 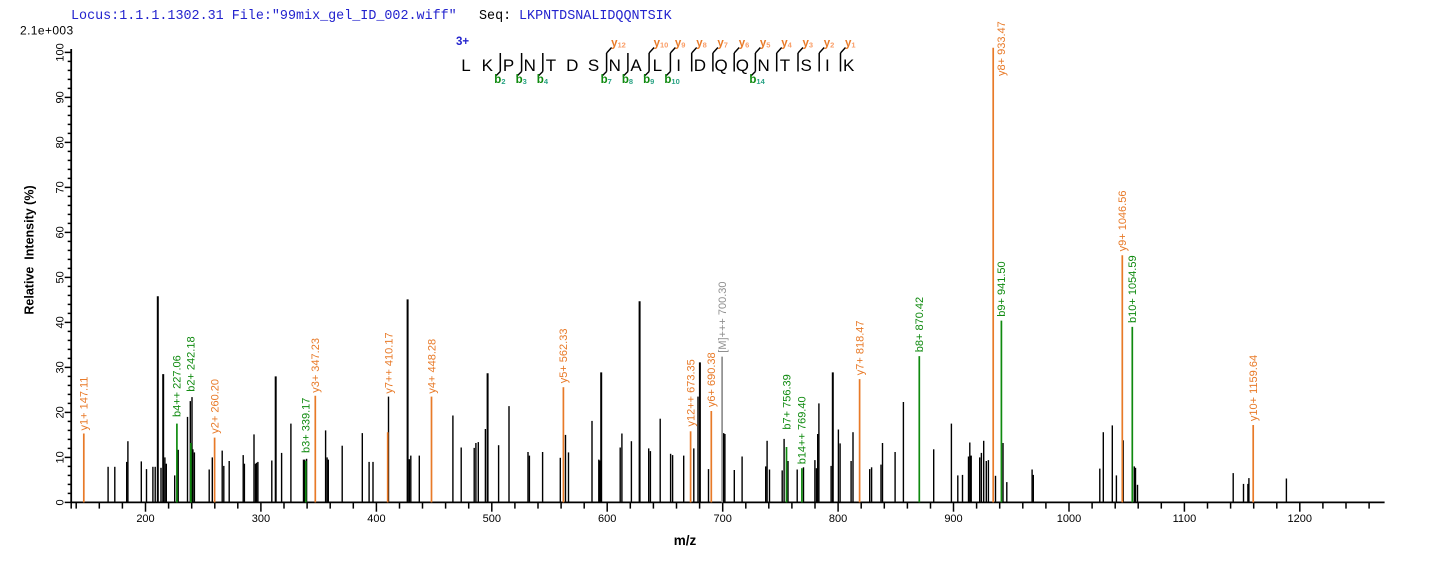 What do you see at coordinates (618, 44) in the screenshot?
I see `svg-text: y12` at bounding box center [618, 44].